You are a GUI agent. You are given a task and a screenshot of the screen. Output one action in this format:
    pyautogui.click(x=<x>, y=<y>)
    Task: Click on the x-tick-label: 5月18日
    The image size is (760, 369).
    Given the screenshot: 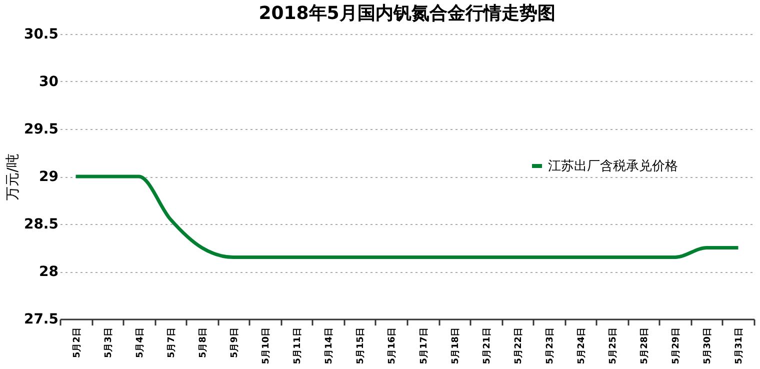 What is the action you would take?
    pyautogui.click(x=455, y=346)
    